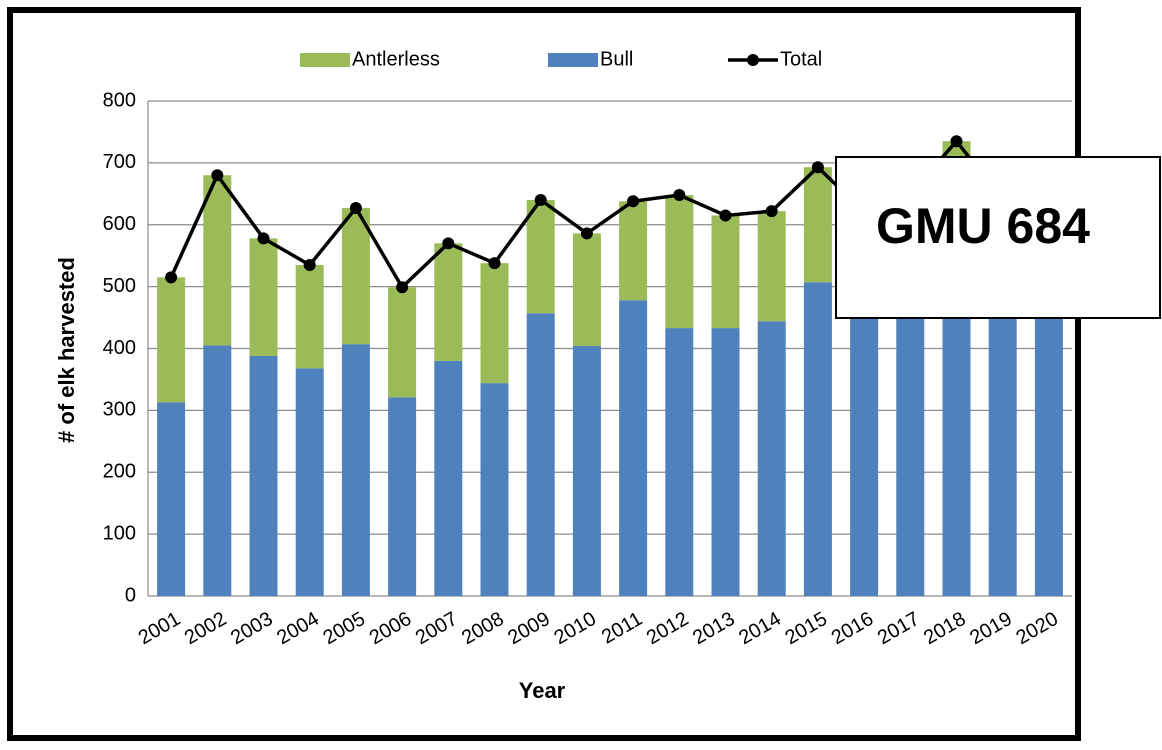 The image size is (1162, 750). I want to click on y-axis-title: # of elk harvested, so click(66, 350).